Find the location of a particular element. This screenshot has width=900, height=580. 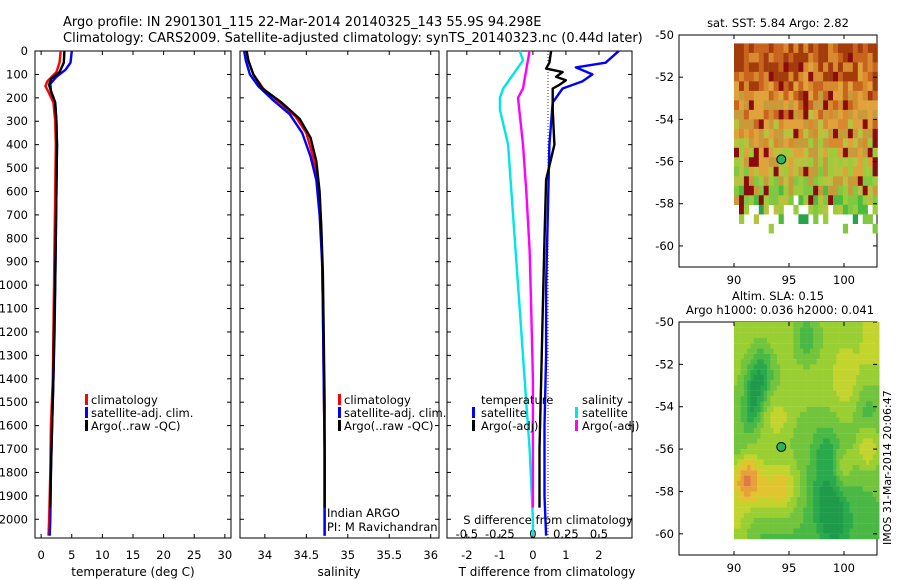

lon-tick-label: 100 is located at coordinates (844, 280).